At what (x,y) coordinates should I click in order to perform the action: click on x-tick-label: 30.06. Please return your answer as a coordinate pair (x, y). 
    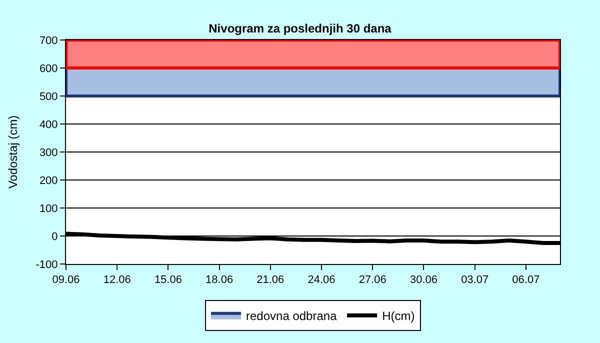
    Looking at the image, I should click on (424, 280).